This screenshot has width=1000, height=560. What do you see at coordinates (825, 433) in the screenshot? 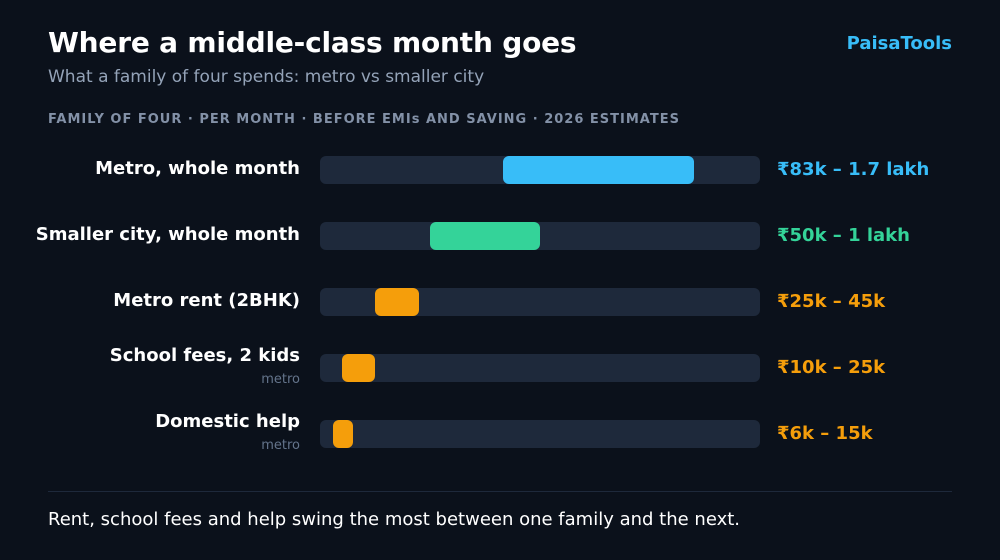
I see `bar-value-label: ₹6k – 15k` at bounding box center [825, 433].